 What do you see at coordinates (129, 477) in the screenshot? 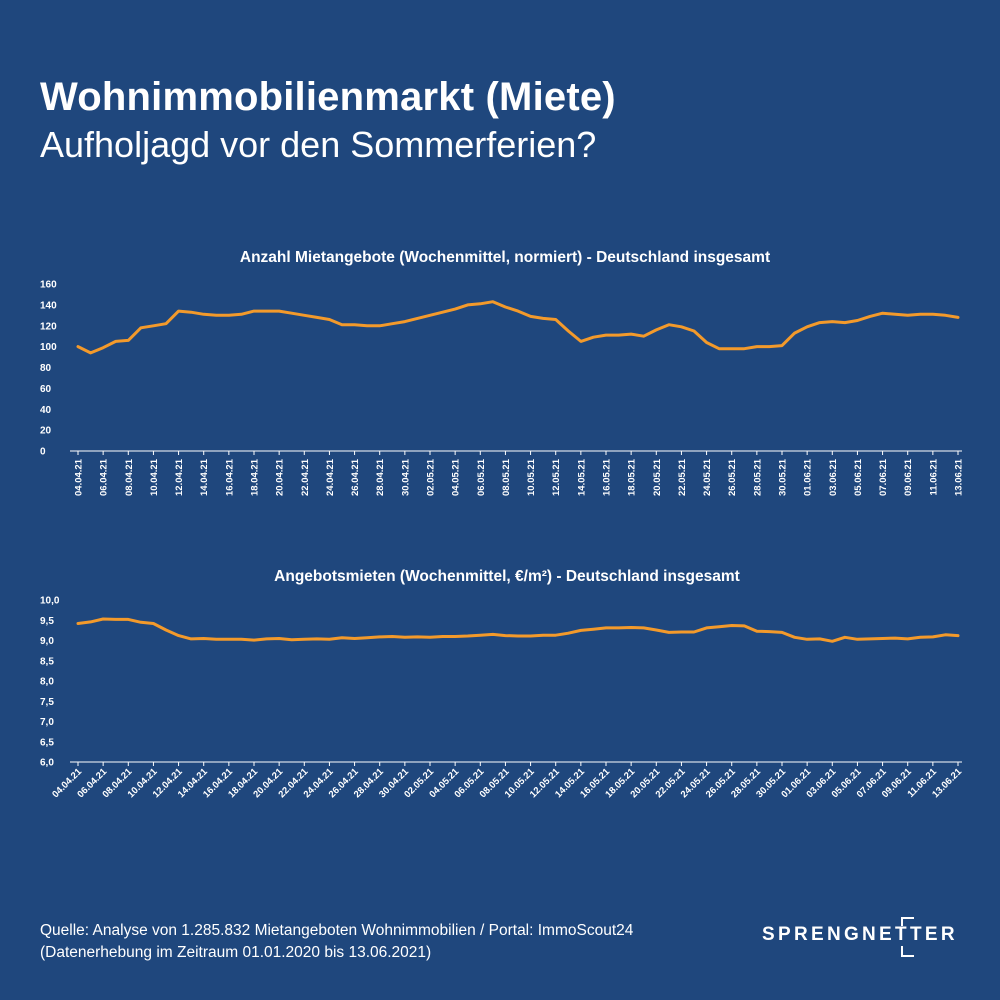
I see `x-tick-label: 08.04.21` at bounding box center [129, 477].